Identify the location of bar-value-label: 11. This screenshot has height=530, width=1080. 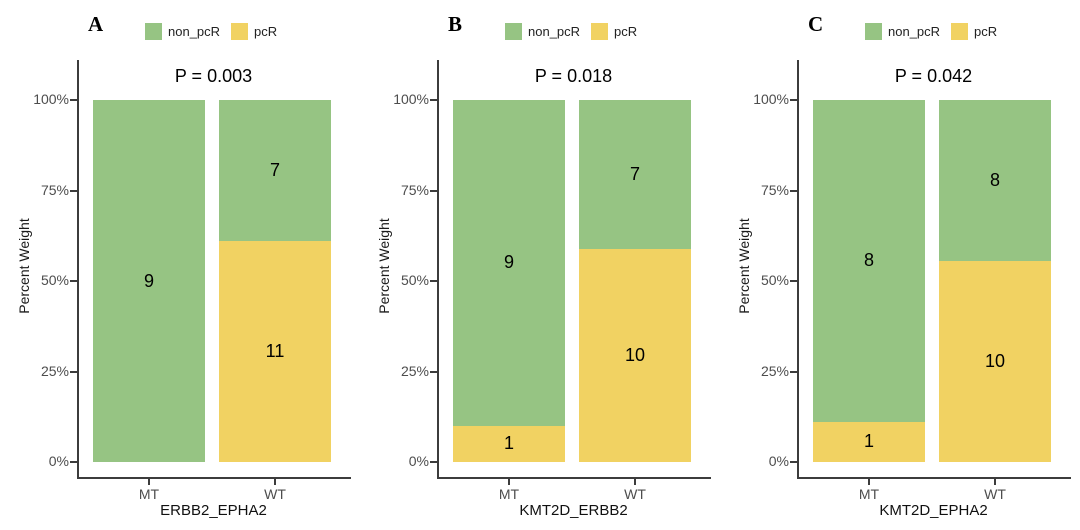
(275, 350).